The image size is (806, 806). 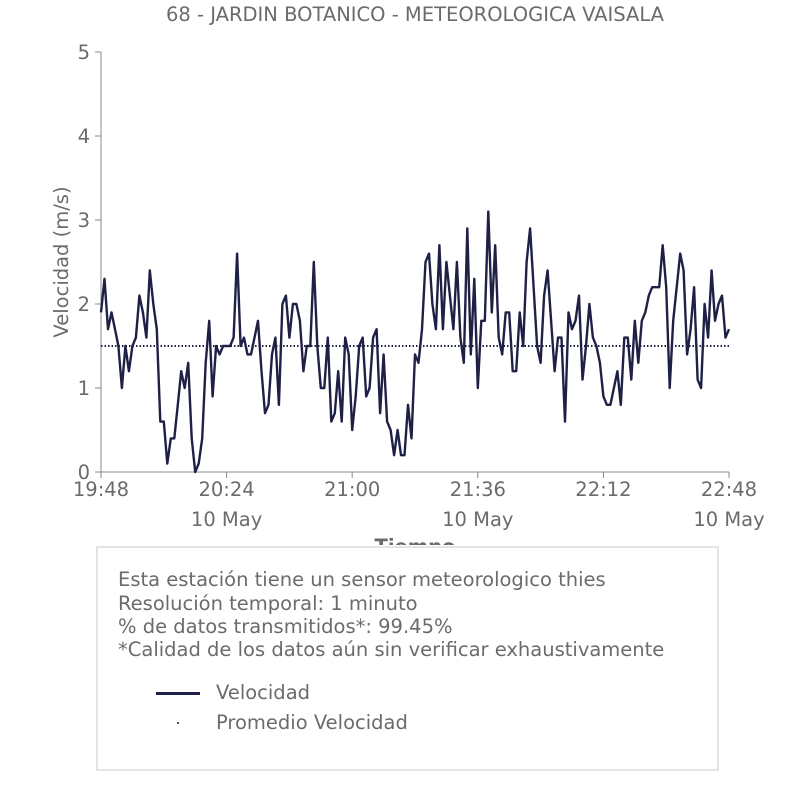 What do you see at coordinates (84, 472) in the screenshot?
I see `y-tick-label: 0` at bounding box center [84, 472].